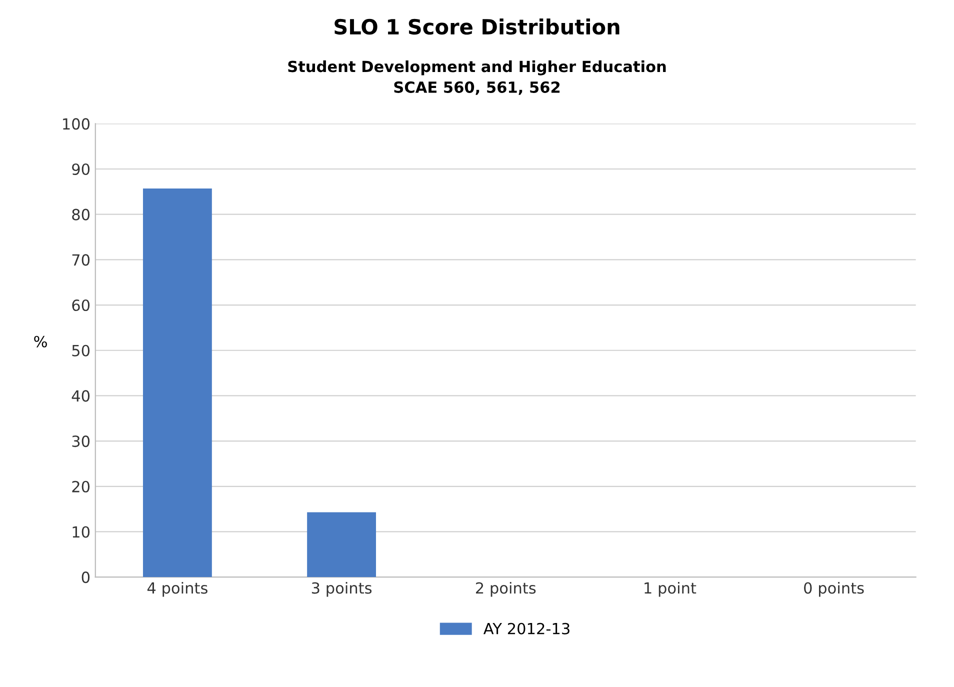 This screenshot has width=954, height=687. Describe the element at coordinates (477, 26) in the screenshot. I see `chart-title: SLO 1 Score Distribution` at that location.